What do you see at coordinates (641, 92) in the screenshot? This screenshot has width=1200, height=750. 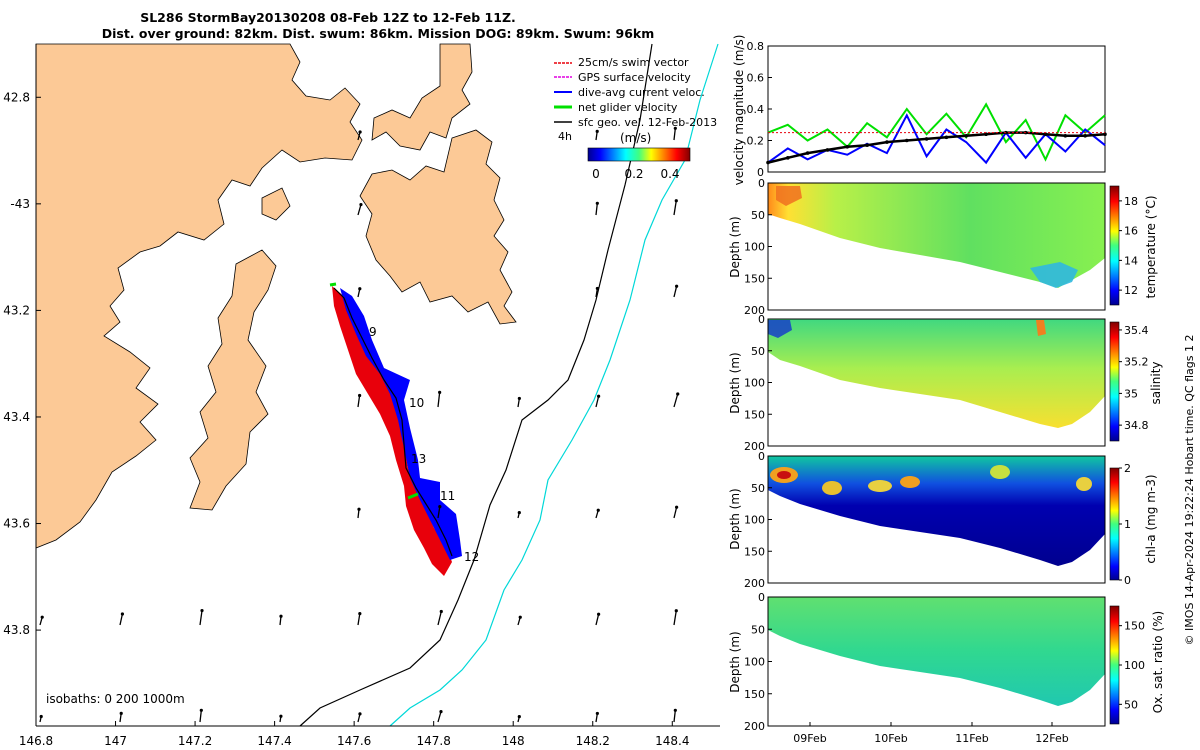 I see `legend-label: dive-avg current veloc.` at bounding box center [641, 92].